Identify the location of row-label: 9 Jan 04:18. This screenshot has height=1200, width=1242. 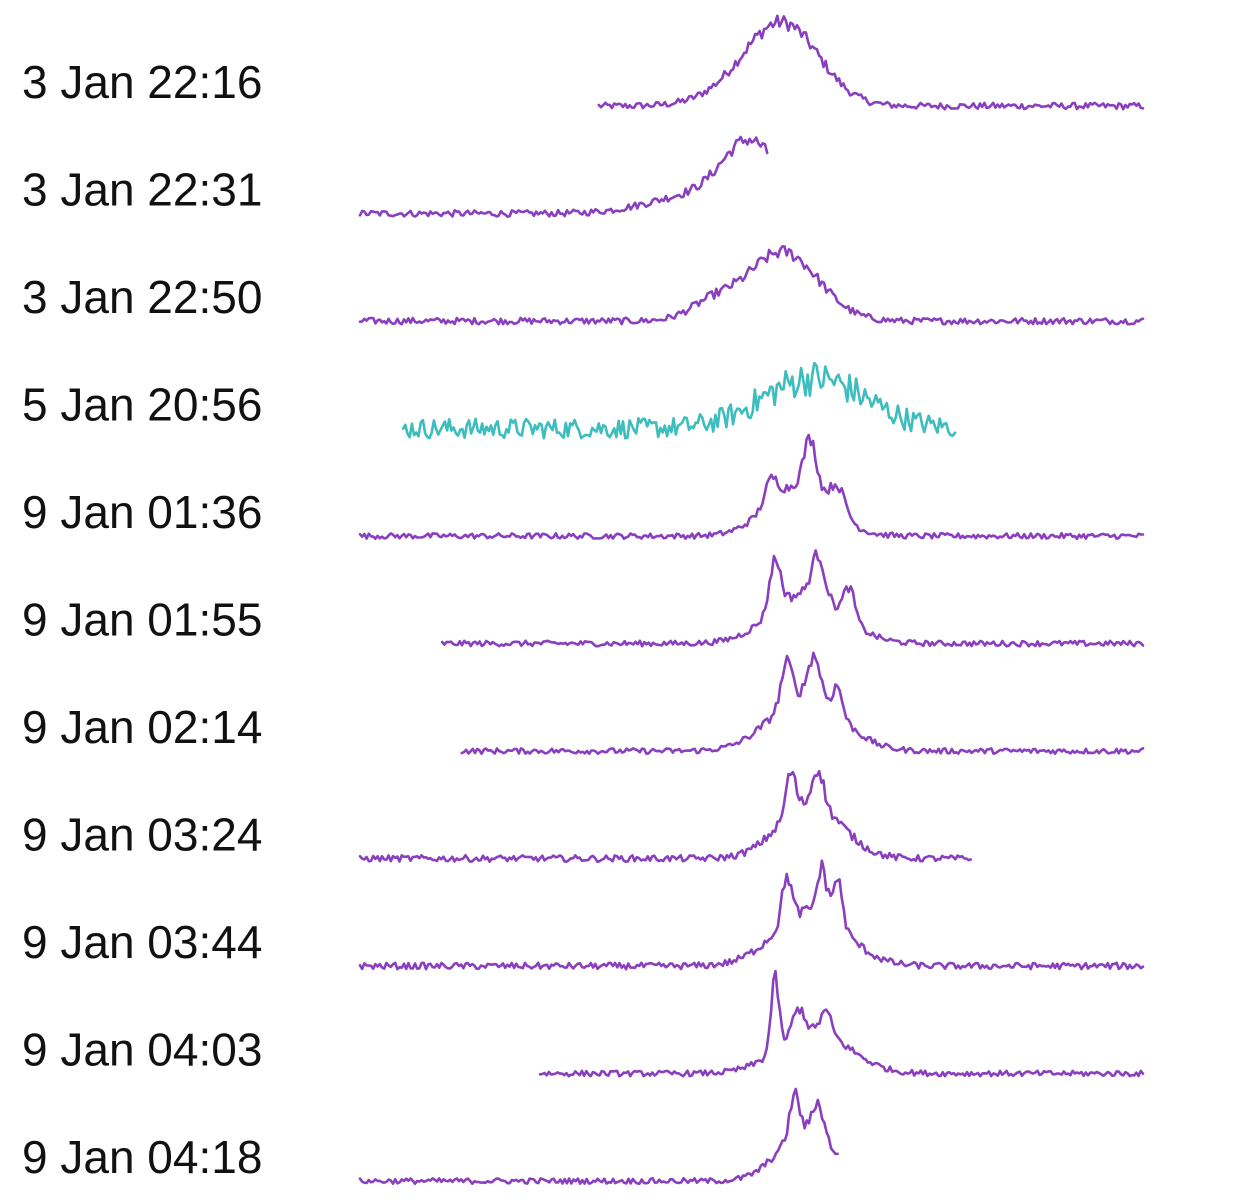
(142, 1157).